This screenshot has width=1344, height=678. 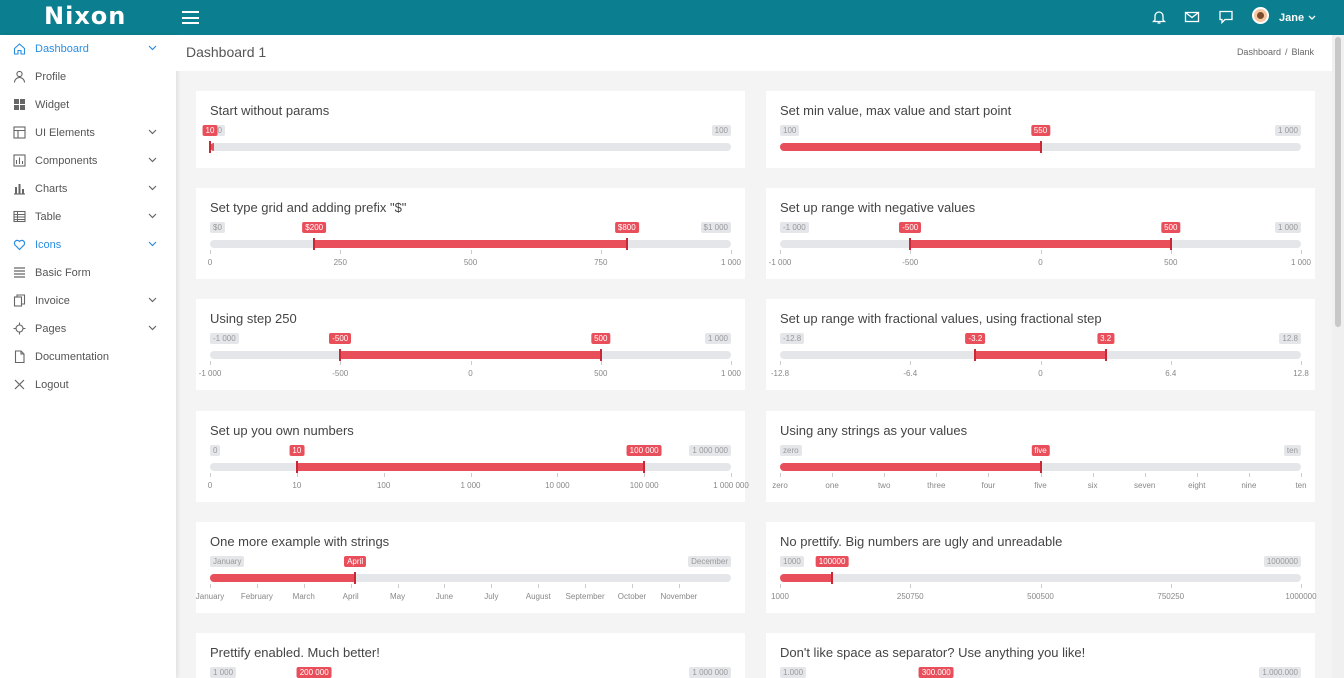 I want to click on sidebar-item-invoice: Invoice, so click(x=88, y=301).